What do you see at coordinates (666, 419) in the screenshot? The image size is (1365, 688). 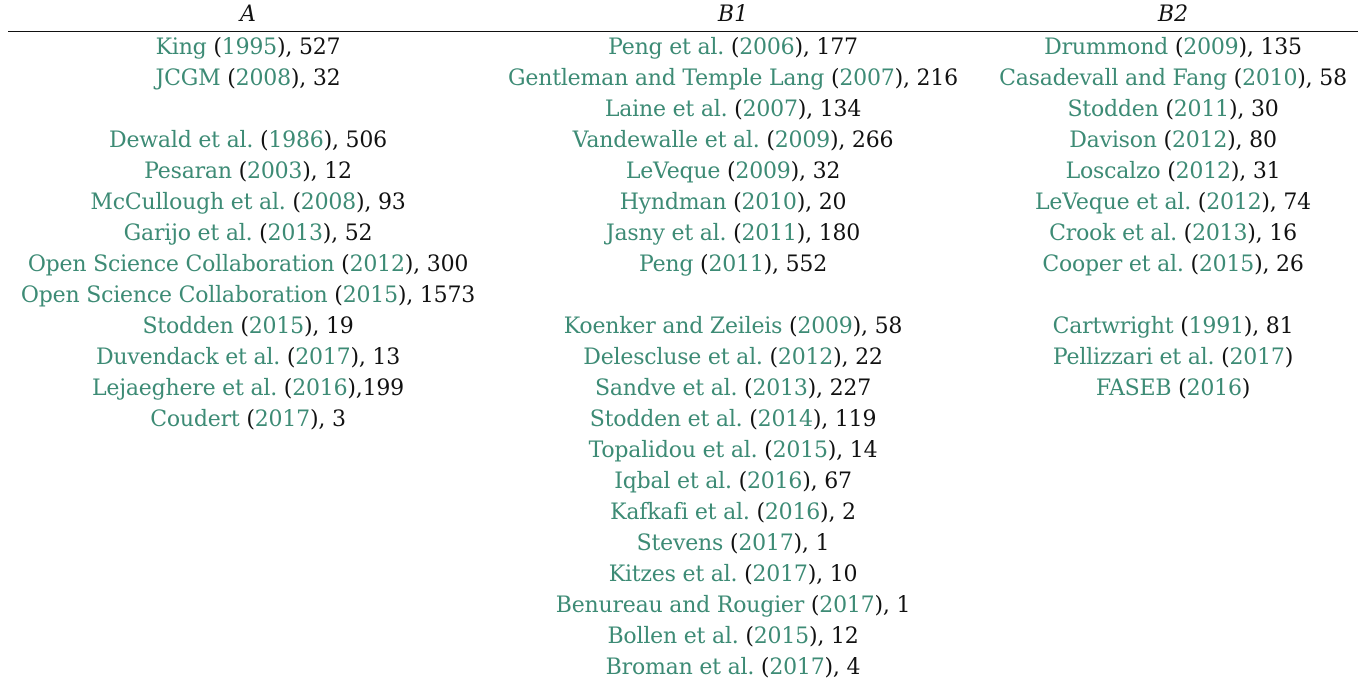 I see `citation-author-link: Stodden et al.` at bounding box center [666, 419].